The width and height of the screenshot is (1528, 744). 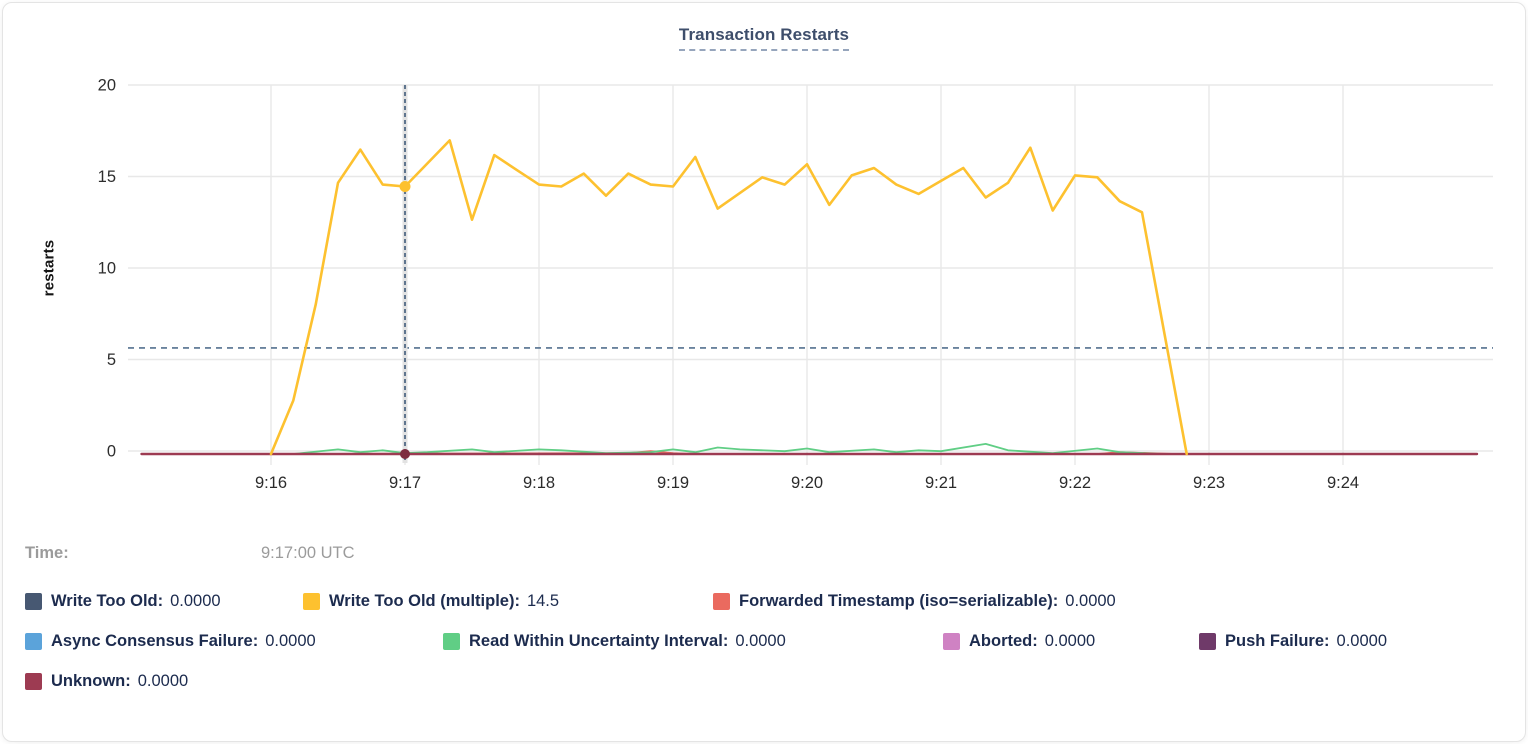 What do you see at coordinates (1003, 641) in the screenshot?
I see `legend-series-label: Aborted:` at bounding box center [1003, 641].